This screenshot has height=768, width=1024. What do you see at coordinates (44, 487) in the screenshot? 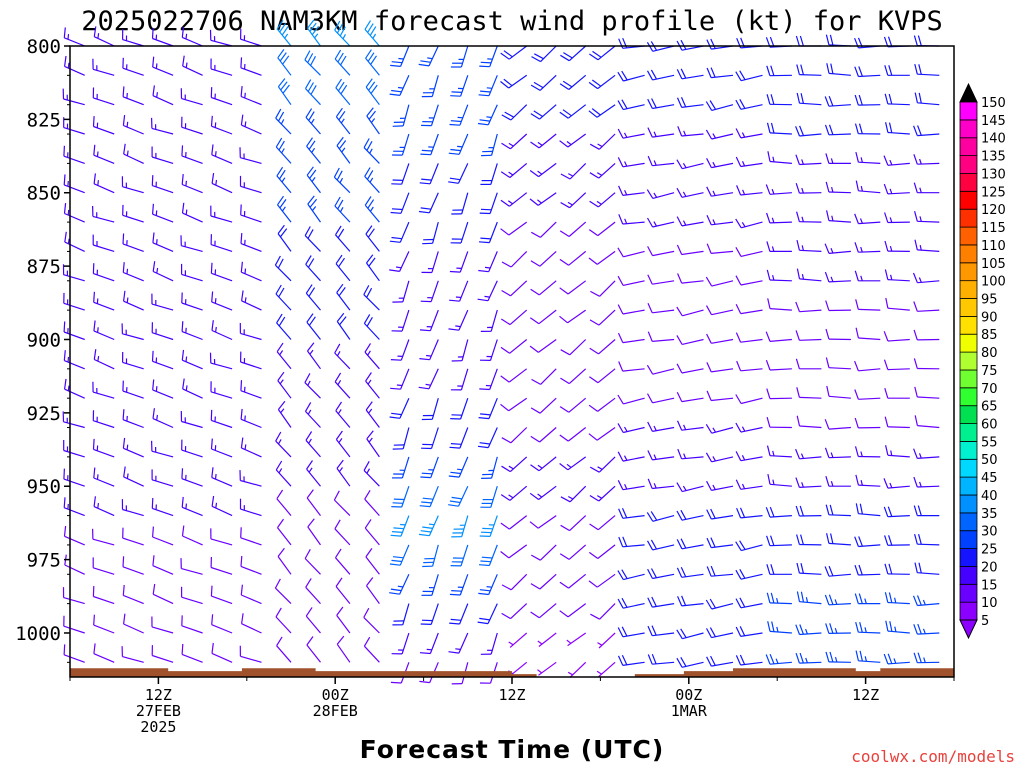
I see `y-tick-label: 950` at bounding box center [44, 487].